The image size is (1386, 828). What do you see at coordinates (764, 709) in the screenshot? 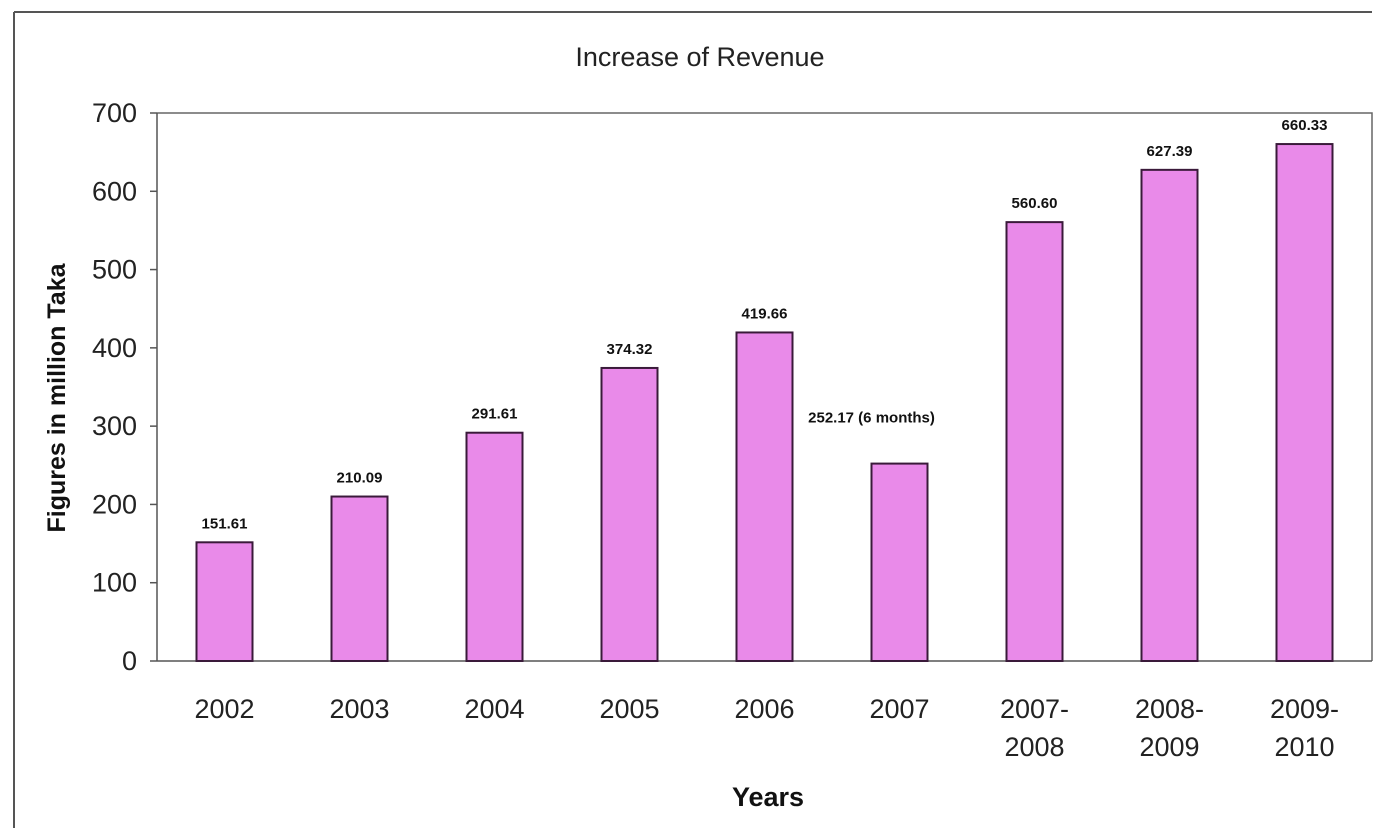
I see `x-tick-label: 2006` at bounding box center [764, 709].